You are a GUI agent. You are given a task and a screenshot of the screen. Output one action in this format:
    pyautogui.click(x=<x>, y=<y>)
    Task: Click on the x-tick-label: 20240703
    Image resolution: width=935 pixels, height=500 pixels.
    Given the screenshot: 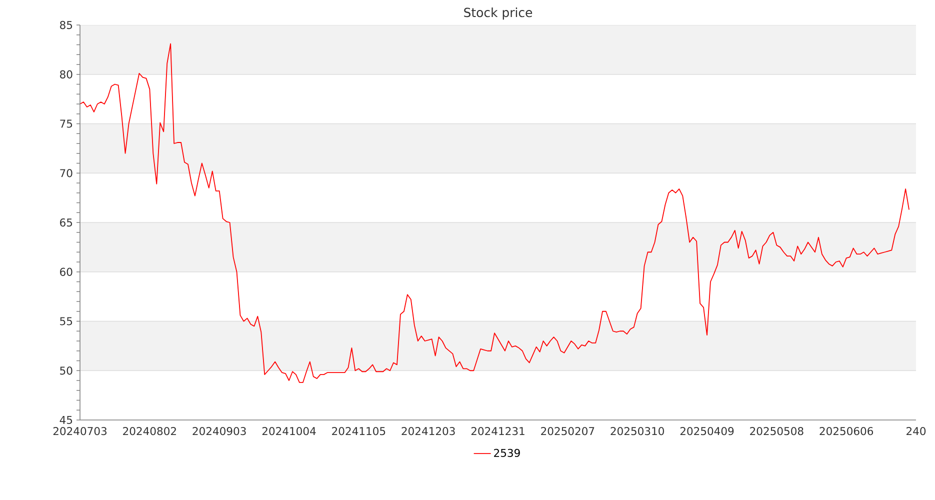 What is the action you would take?
    pyautogui.click(x=80, y=431)
    